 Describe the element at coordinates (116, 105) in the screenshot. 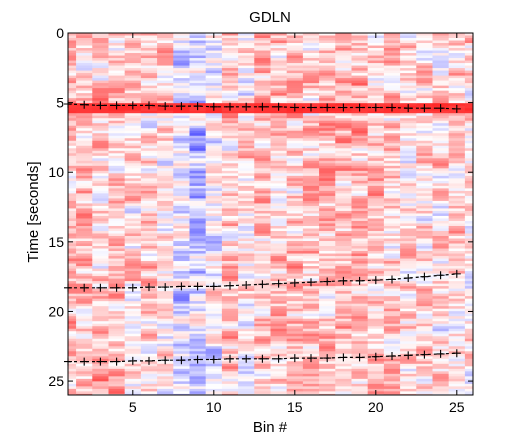

I see `overlay-marker` at that location.